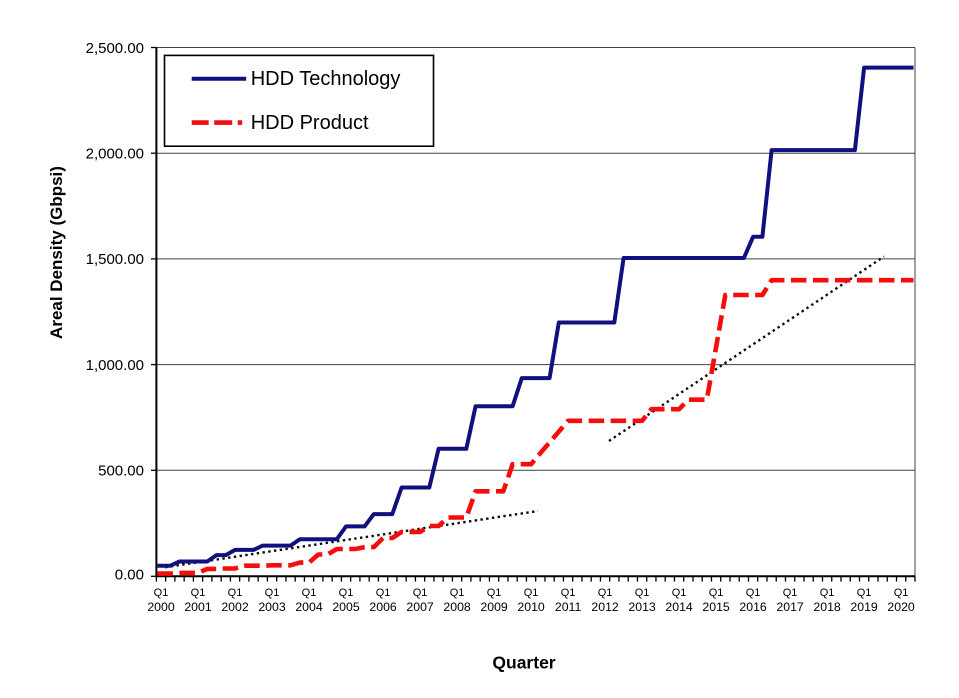 Image resolution: width=959 pixels, height=698 pixels. I want to click on svg-text: 2019, so click(864, 607).